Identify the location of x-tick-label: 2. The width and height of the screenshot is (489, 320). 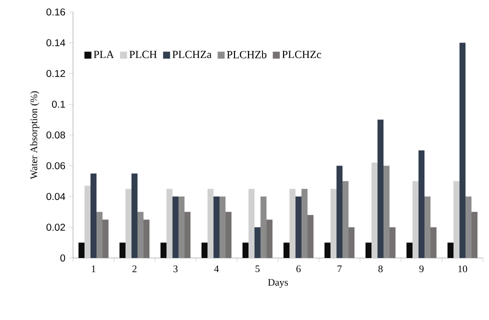
(134, 269).